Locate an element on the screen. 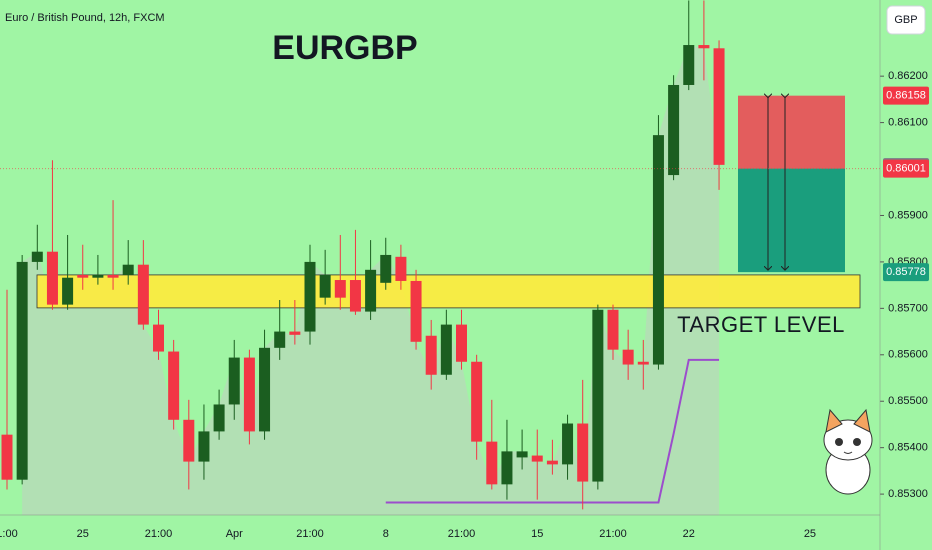 This screenshot has width=932, height=550. y-tick-label: 0.85600 is located at coordinates (908, 355).